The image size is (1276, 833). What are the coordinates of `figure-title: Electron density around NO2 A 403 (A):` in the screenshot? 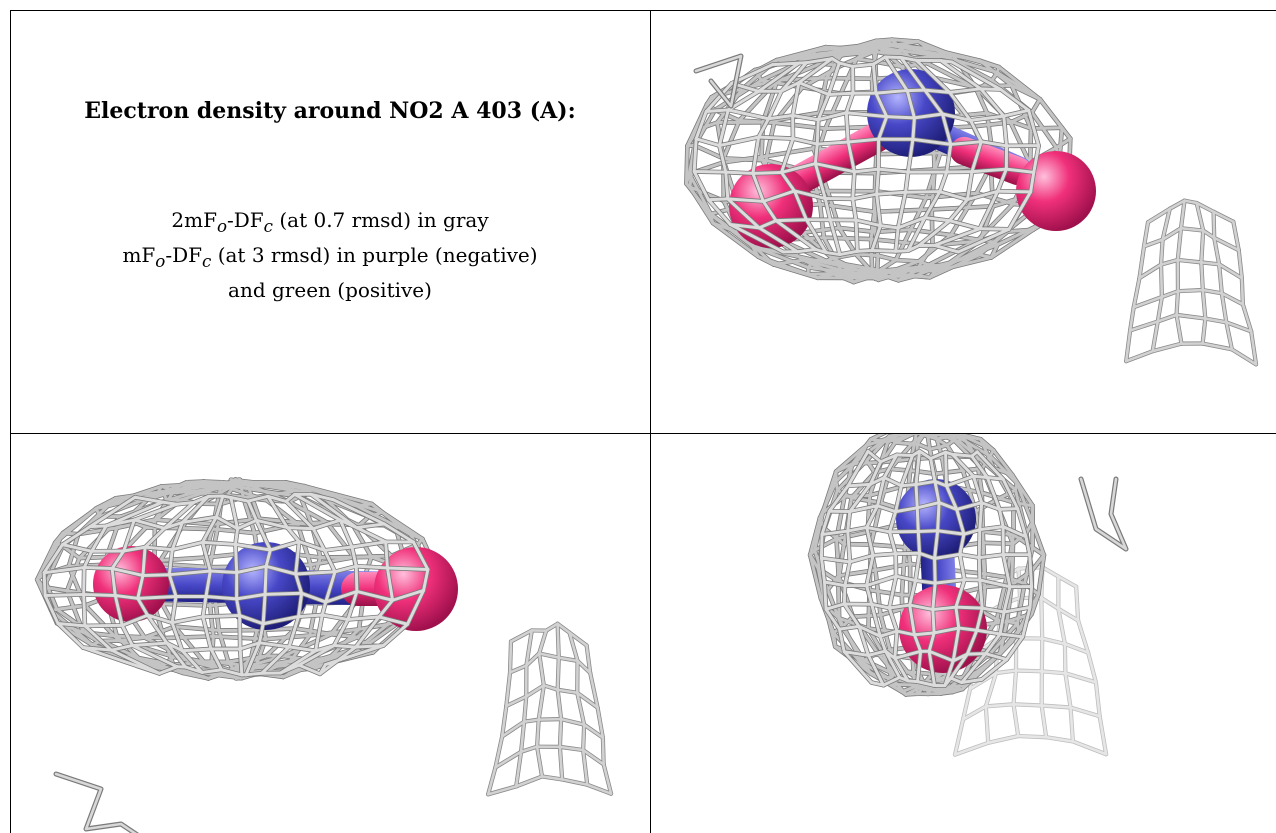 It's located at (330, 111).